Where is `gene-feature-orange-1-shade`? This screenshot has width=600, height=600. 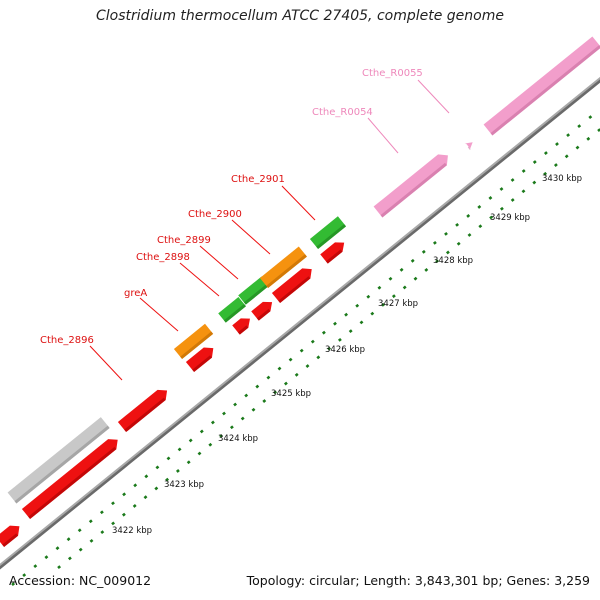
gene-feature-orange-1-shade is located at coordinates (197, 345).